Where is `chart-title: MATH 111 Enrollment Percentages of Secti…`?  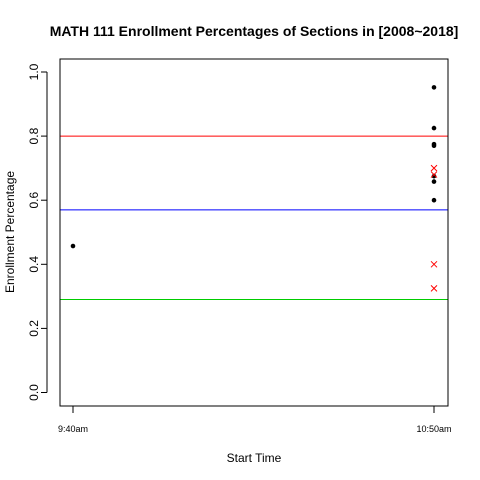
chart-title: MATH 111 Enrollment Percentages of Secti… is located at coordinates (254, 31).